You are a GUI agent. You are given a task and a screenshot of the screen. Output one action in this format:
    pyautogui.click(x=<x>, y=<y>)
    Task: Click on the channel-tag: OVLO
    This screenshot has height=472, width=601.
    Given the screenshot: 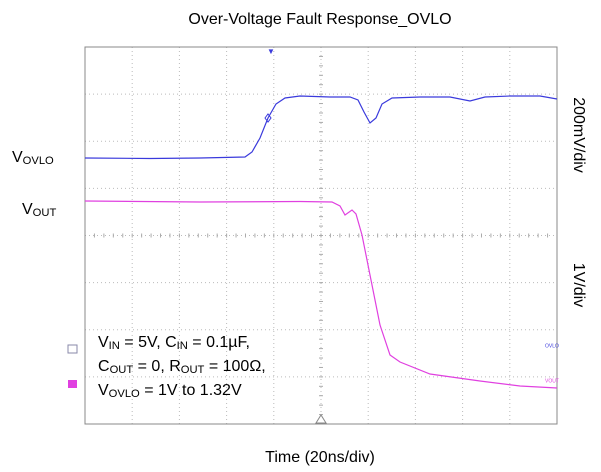 What is the action you would take?
    pyautogui.click(x=552, y=346)
    